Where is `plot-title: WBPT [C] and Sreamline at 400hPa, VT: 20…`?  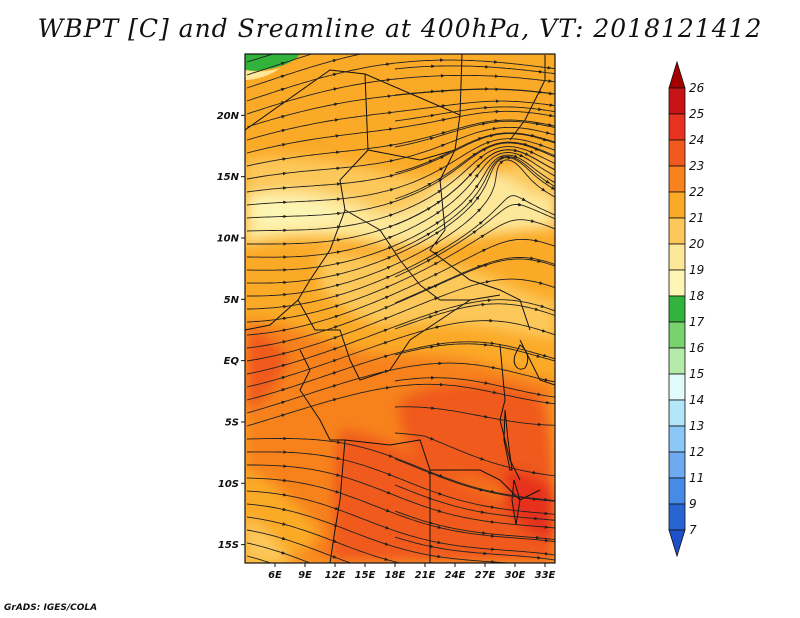
plot-title: WBPT [C] and Sreamline at 400hPa, VT: 20… is located at coordinates (400, 28).